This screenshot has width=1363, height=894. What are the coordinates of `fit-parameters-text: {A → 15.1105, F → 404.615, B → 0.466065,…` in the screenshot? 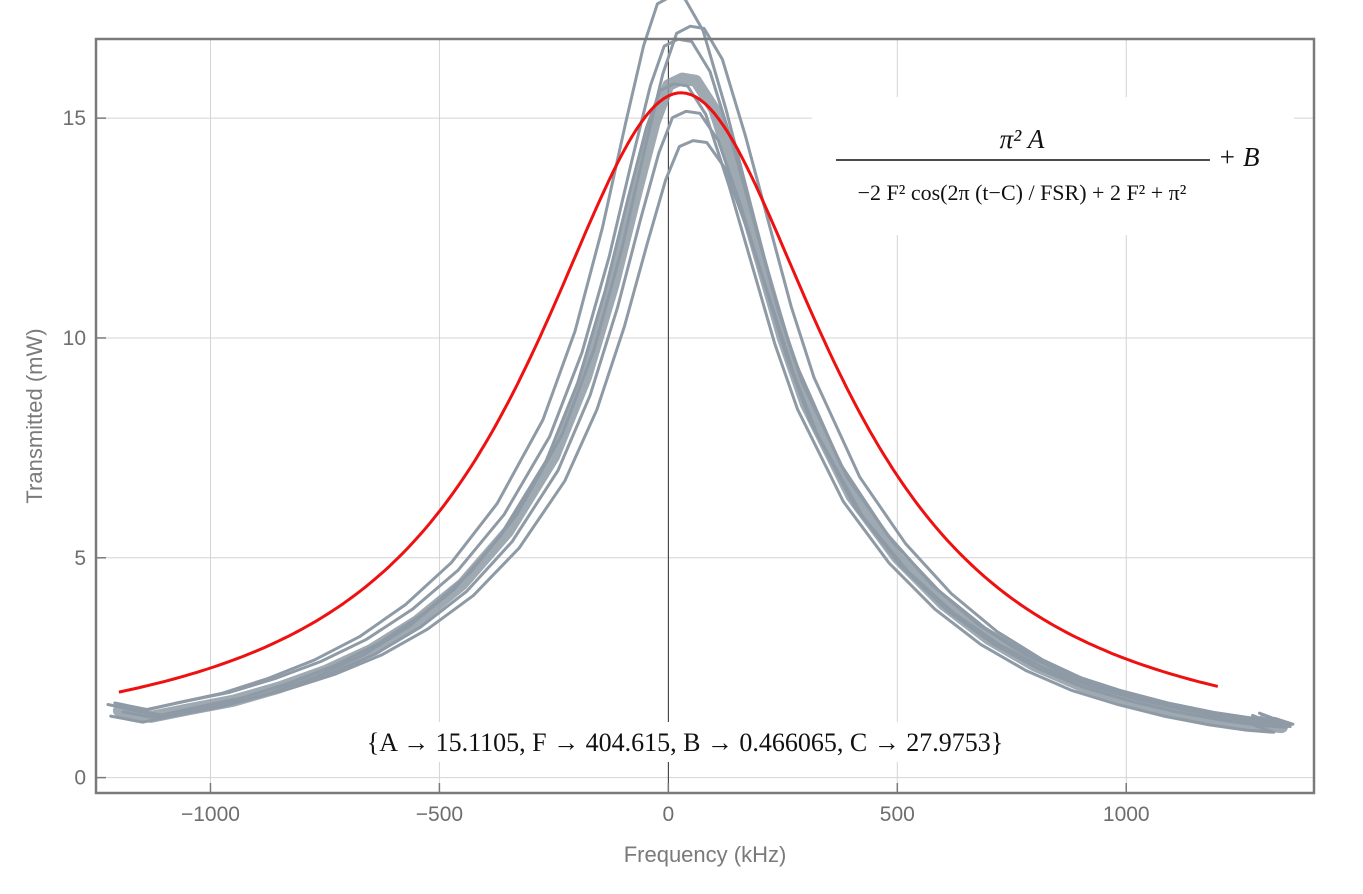 It's located at (685, 742).